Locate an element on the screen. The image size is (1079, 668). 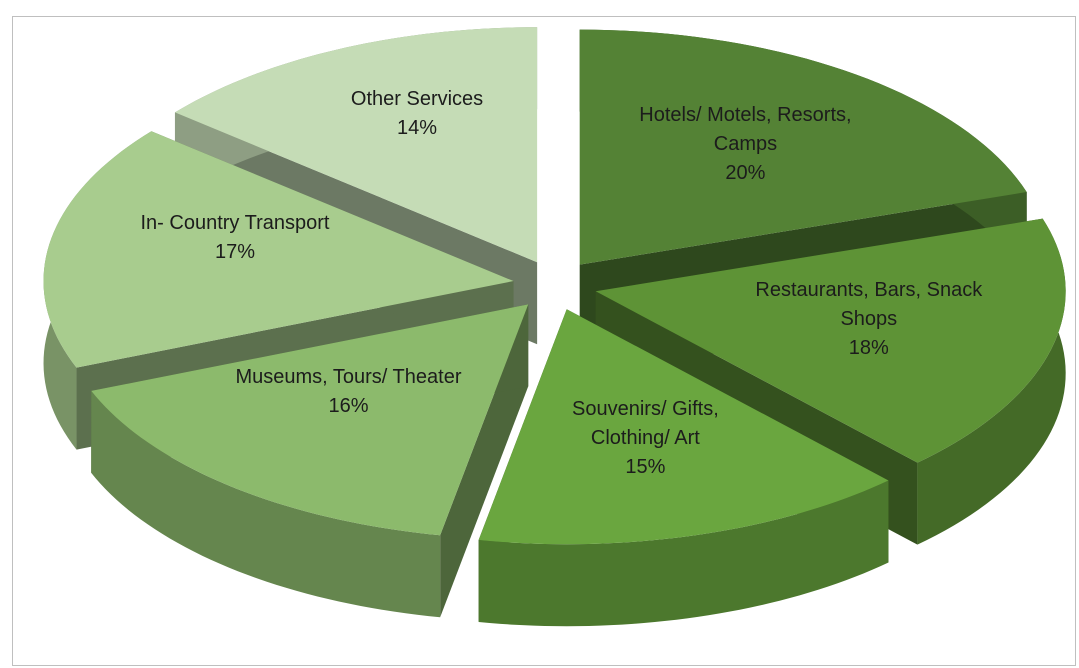
value-label: 14% is located at coordinates (417, 127).